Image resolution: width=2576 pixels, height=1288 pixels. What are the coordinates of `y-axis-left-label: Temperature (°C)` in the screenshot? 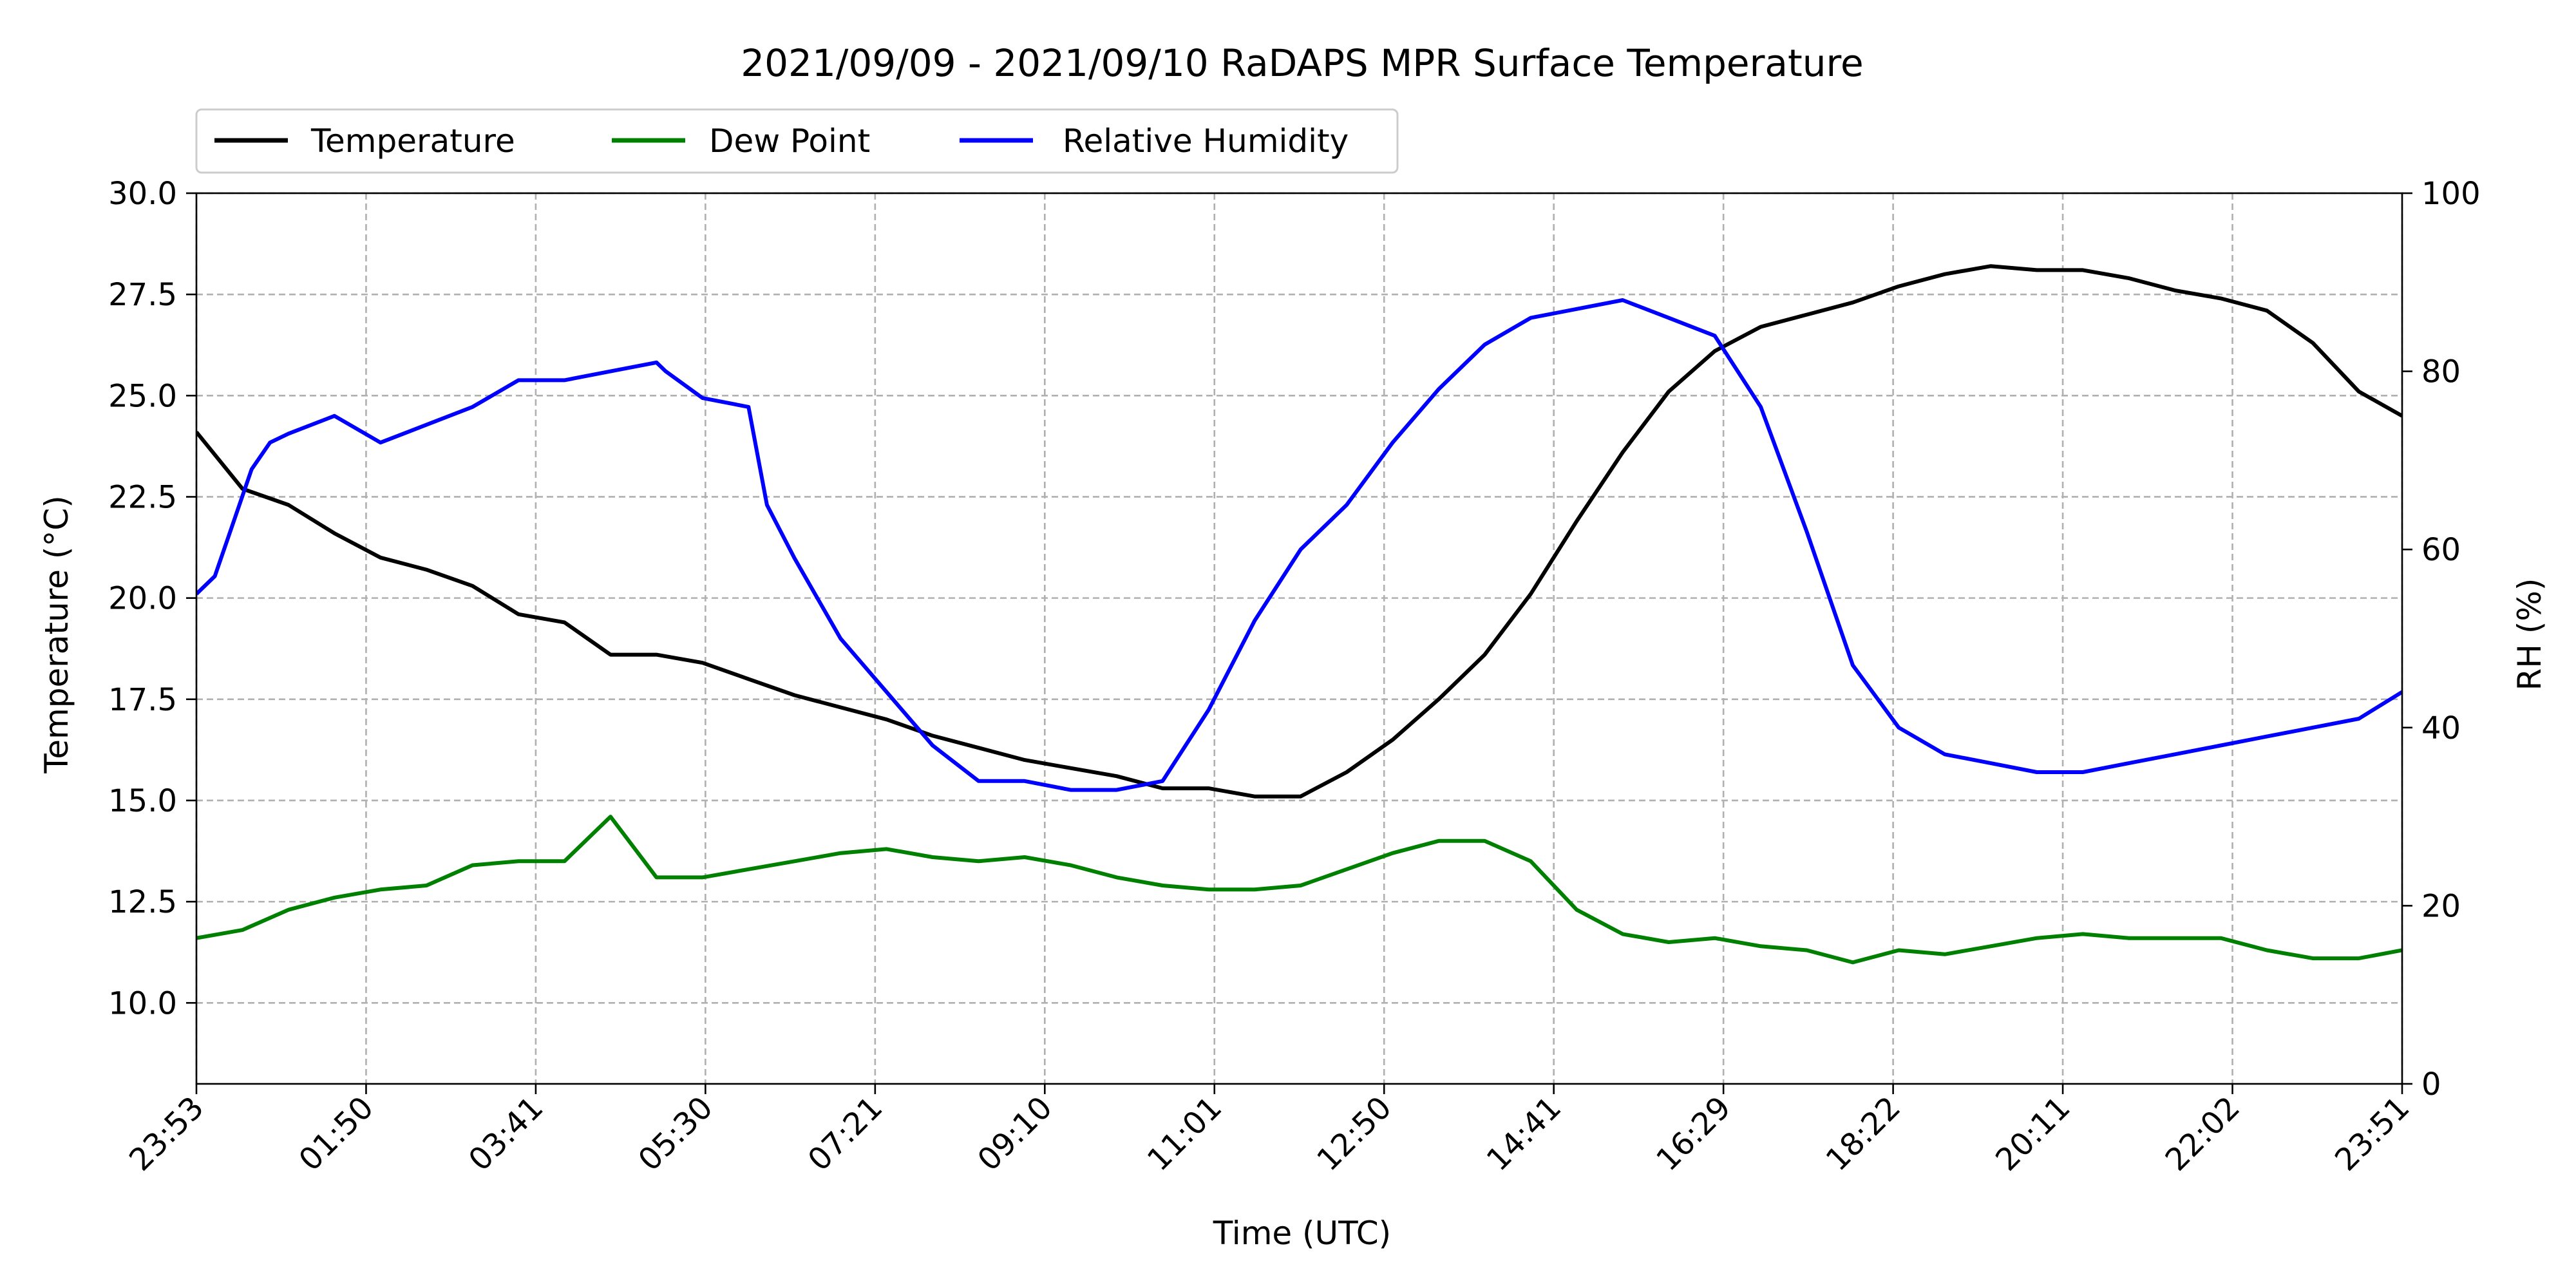 It's located at (56, 635).